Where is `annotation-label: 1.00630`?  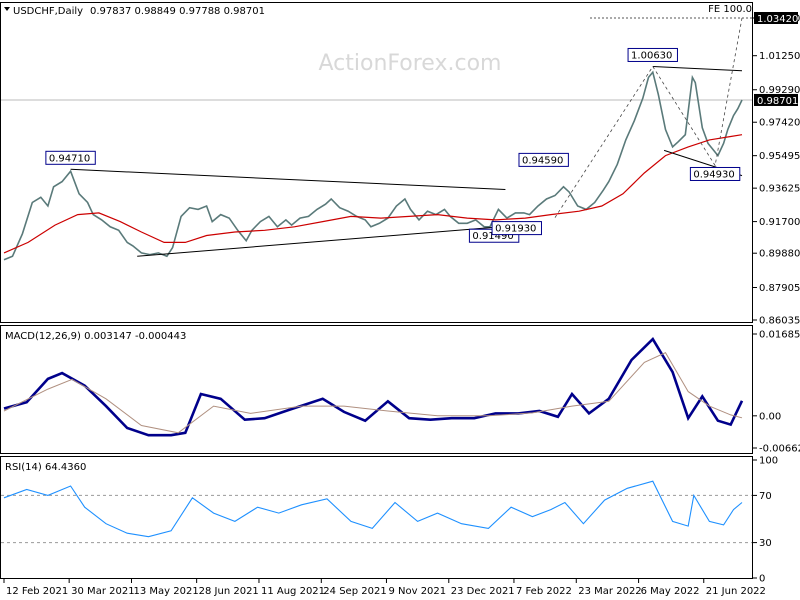
annotation-label: 1.00630 is located at coordinates (651, 55).